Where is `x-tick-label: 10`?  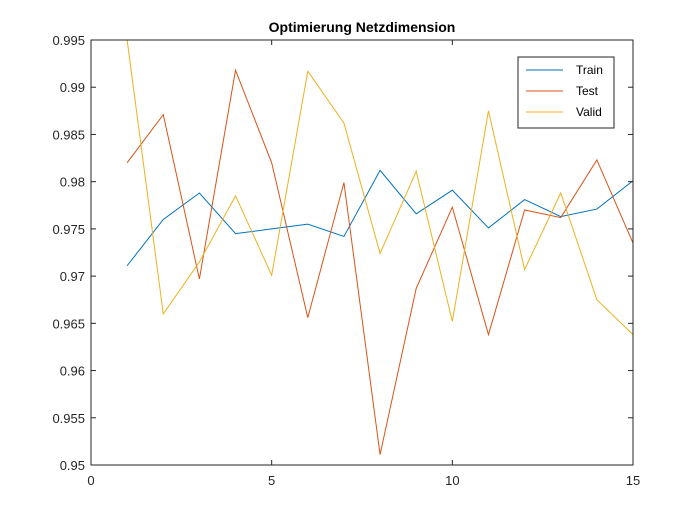
x-tick-label: 10 is located at coordinates (452, 480).